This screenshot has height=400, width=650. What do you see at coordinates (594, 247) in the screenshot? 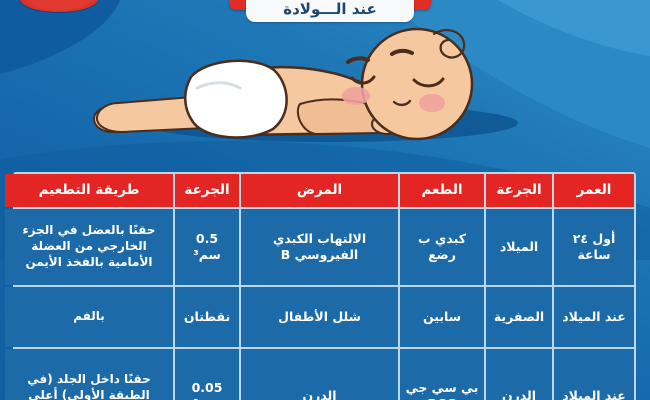
I see `row1-age: أول ٢٤ ساعة` at bounding box center [594, 247].